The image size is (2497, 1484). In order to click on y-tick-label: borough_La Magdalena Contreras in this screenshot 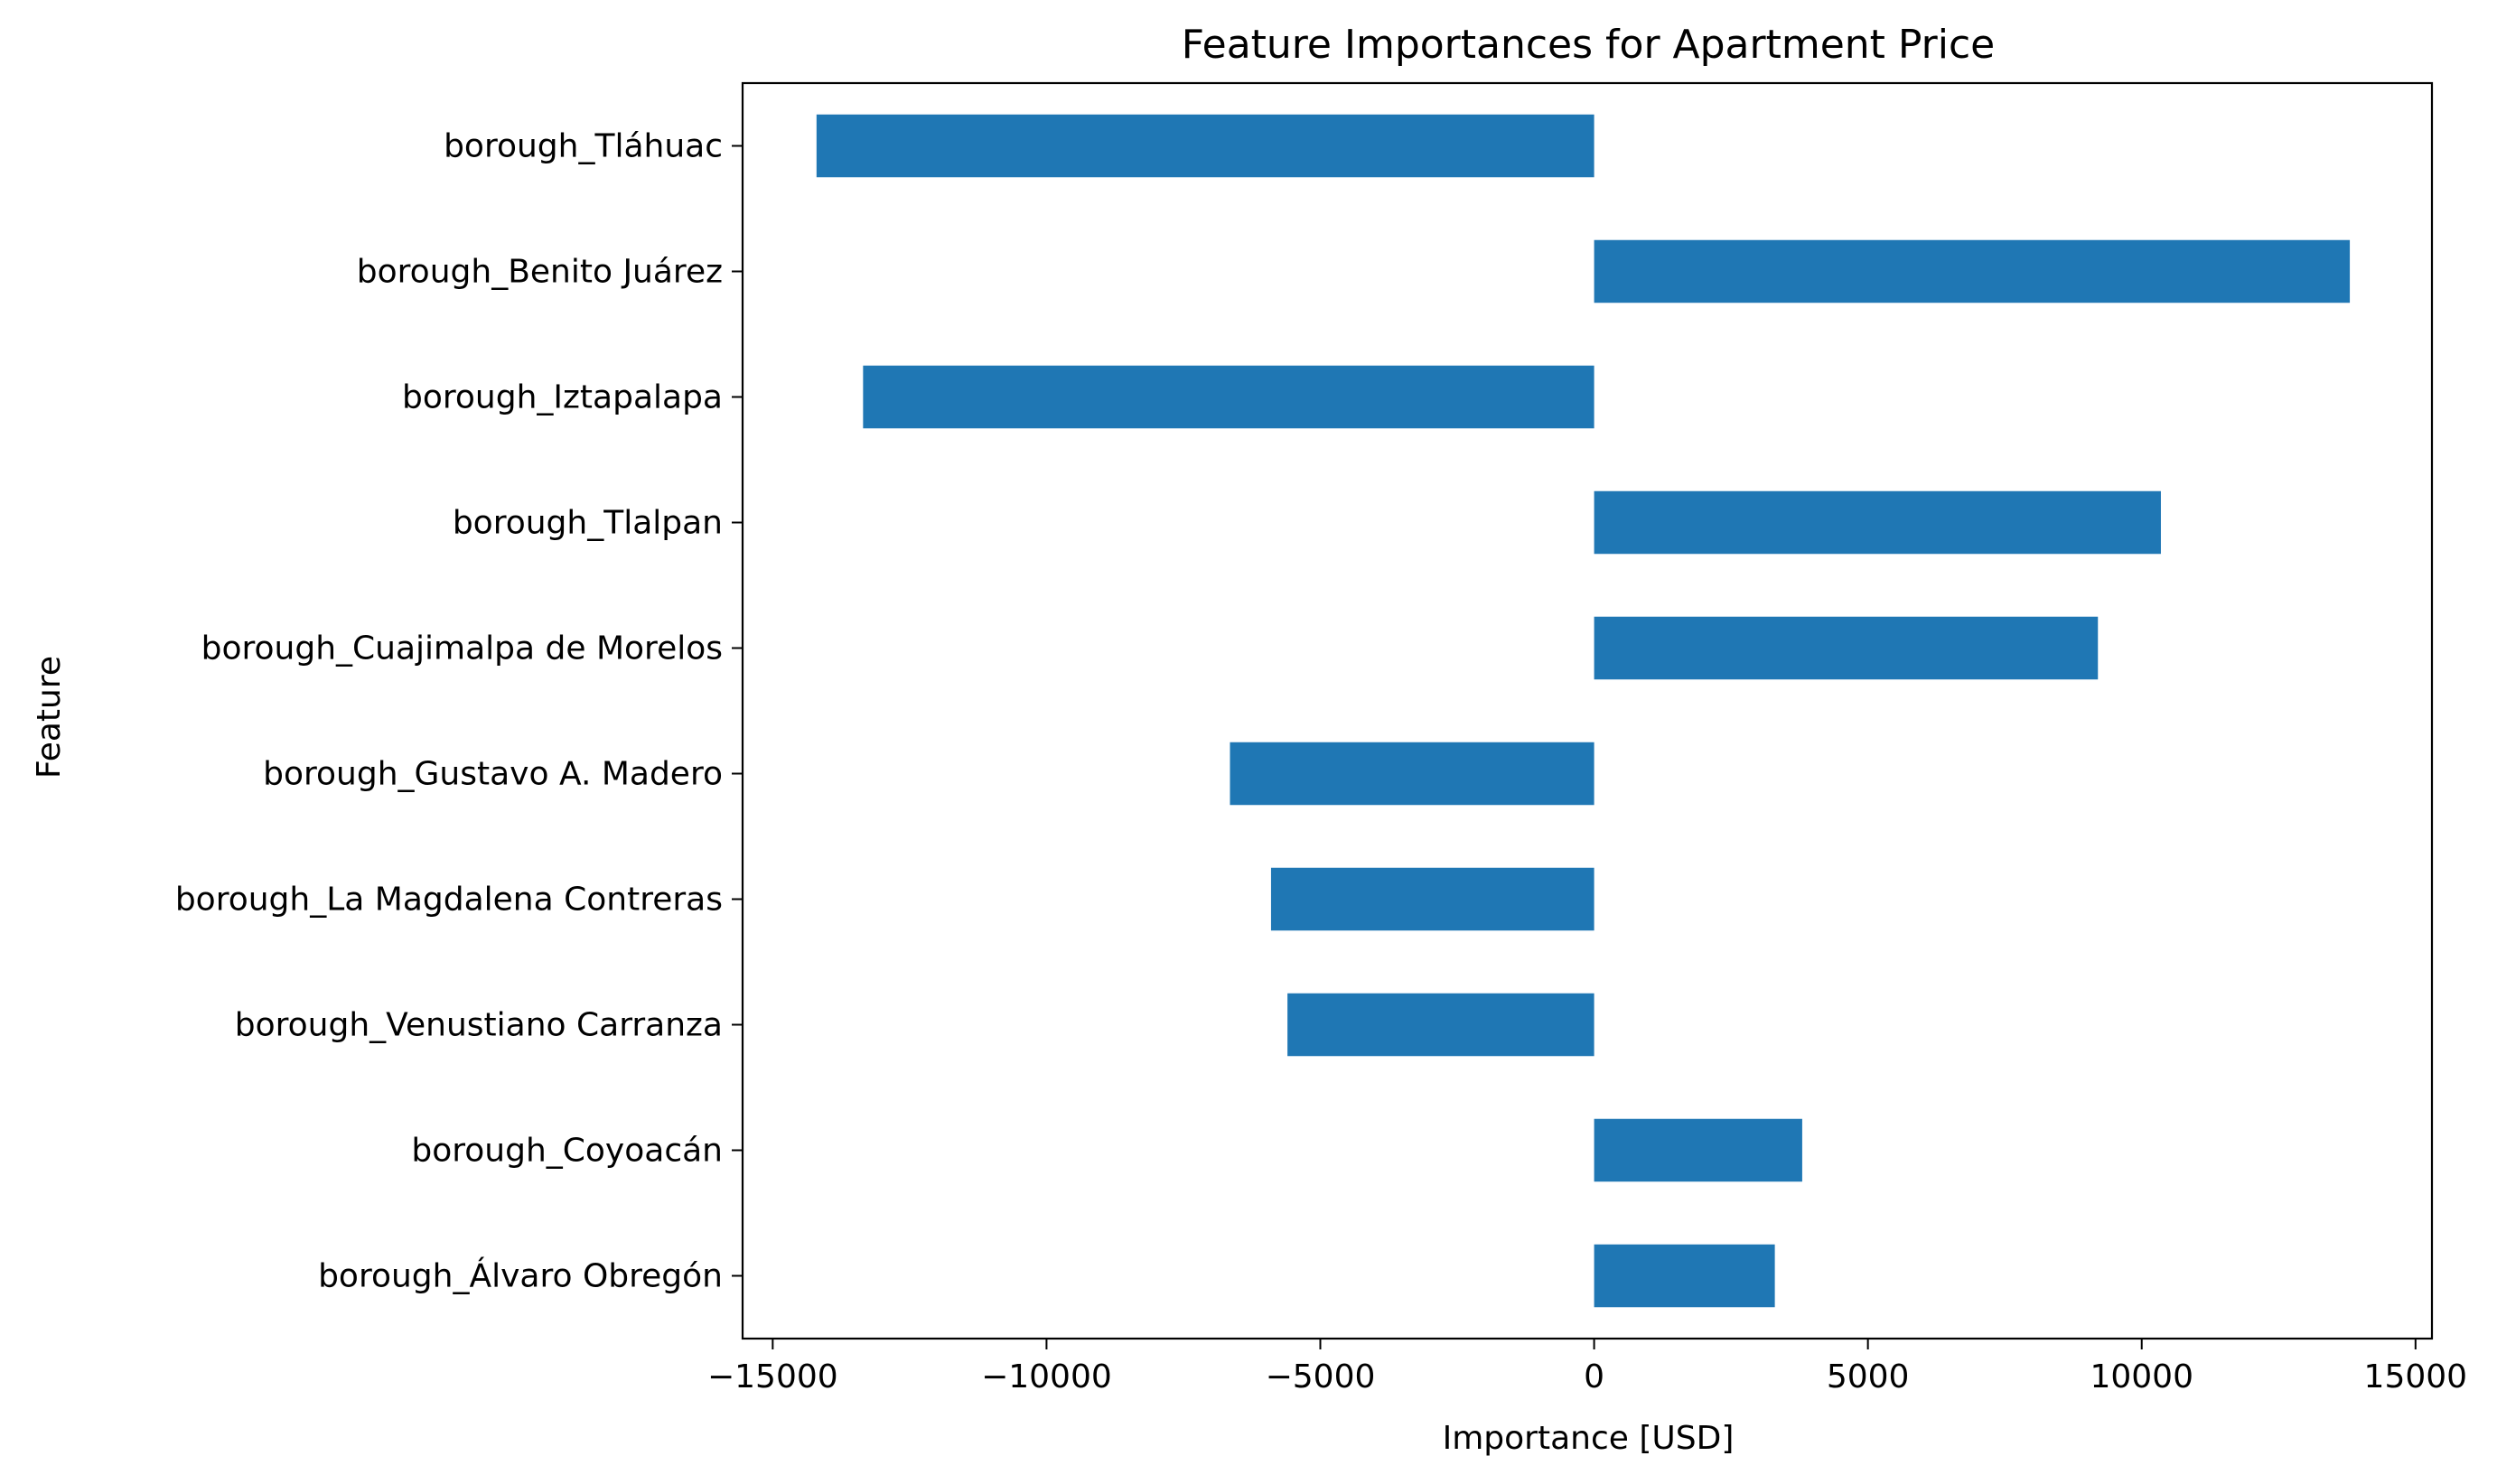, I will do `click(449, 900)`.